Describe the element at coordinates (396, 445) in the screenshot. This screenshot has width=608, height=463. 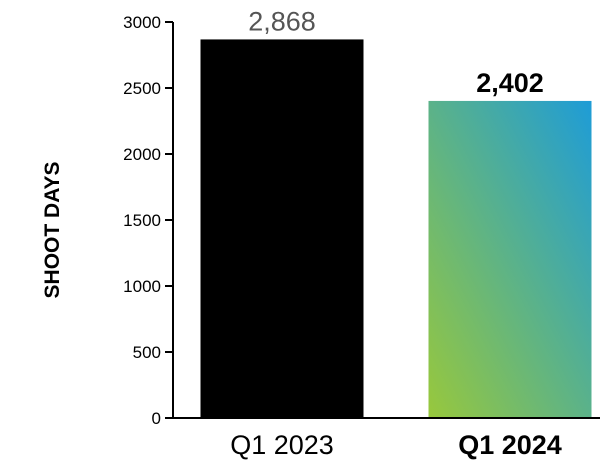
I see `x-axis-ticks: Q1 2023 Q1 2024` at that location.